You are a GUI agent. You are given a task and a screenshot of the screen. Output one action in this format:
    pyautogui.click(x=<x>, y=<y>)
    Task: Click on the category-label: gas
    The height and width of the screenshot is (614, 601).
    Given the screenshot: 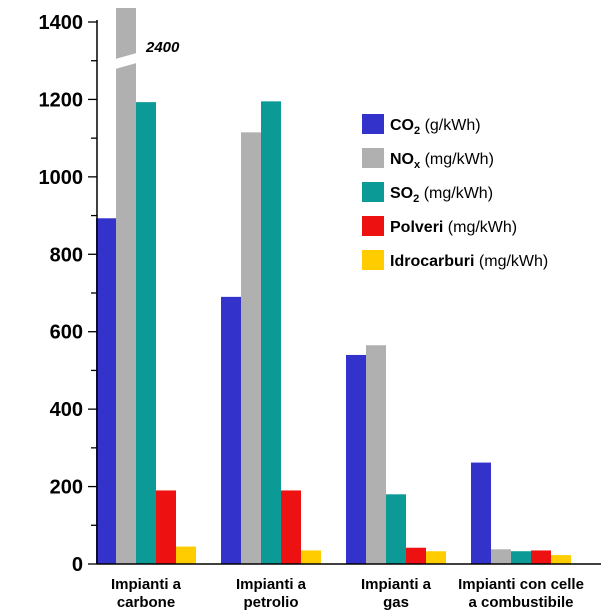 What is the action you would take?
    pyautogui.click(x=396, y=602)
    